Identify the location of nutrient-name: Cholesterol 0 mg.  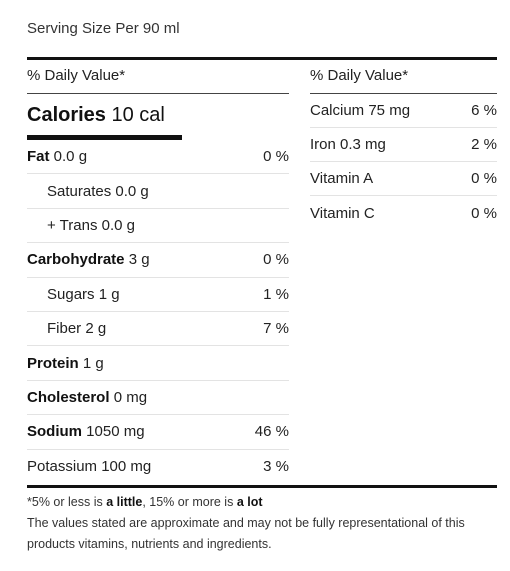
(87, 397).